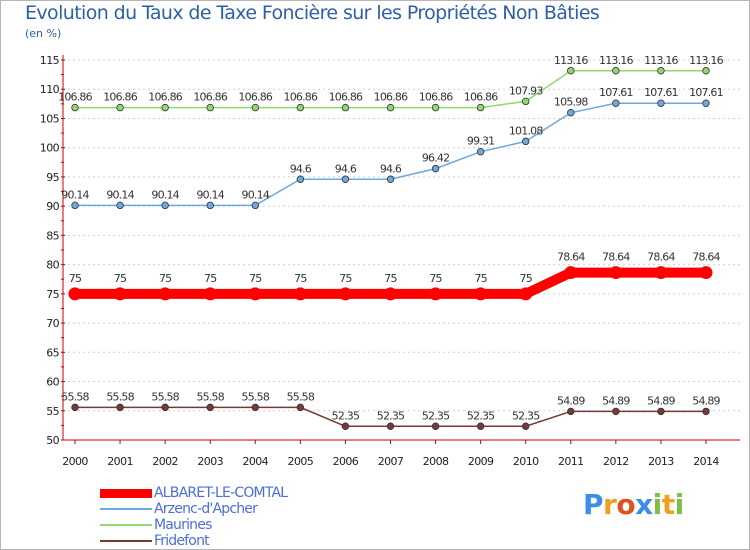 The width and height of the screenshot is (750, 550). I want to click on data-label: 90.14, so click(165, 194).